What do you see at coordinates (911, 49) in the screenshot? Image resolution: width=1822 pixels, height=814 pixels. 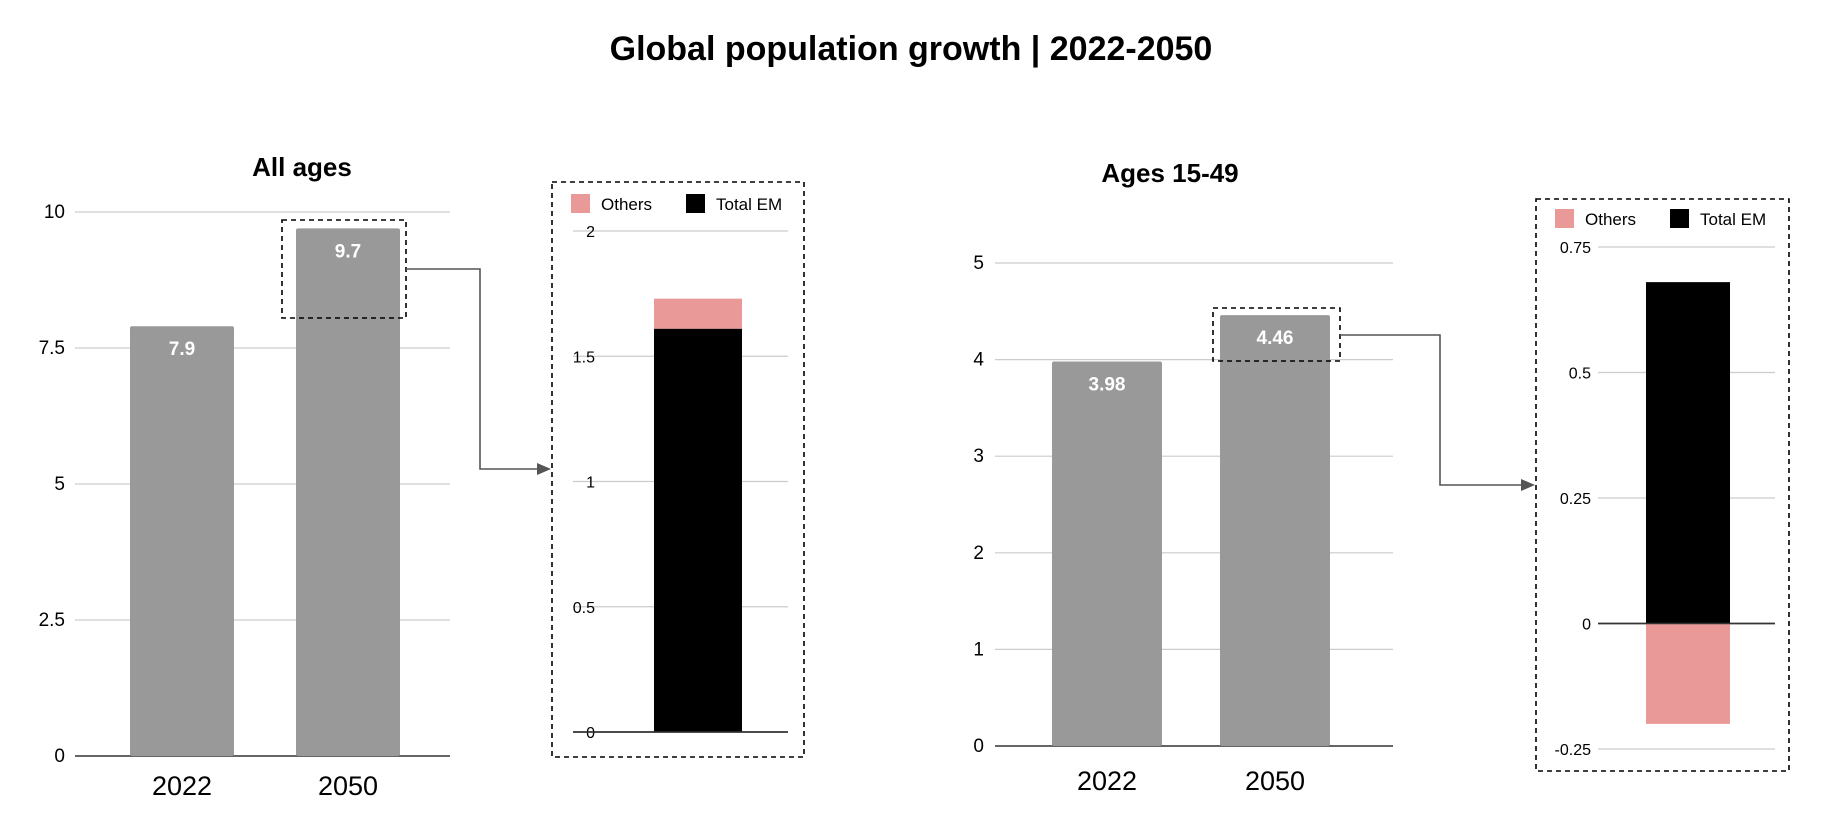 I see `main-title: Global population growth | 2022-2050` at bounding box center [911, 49].